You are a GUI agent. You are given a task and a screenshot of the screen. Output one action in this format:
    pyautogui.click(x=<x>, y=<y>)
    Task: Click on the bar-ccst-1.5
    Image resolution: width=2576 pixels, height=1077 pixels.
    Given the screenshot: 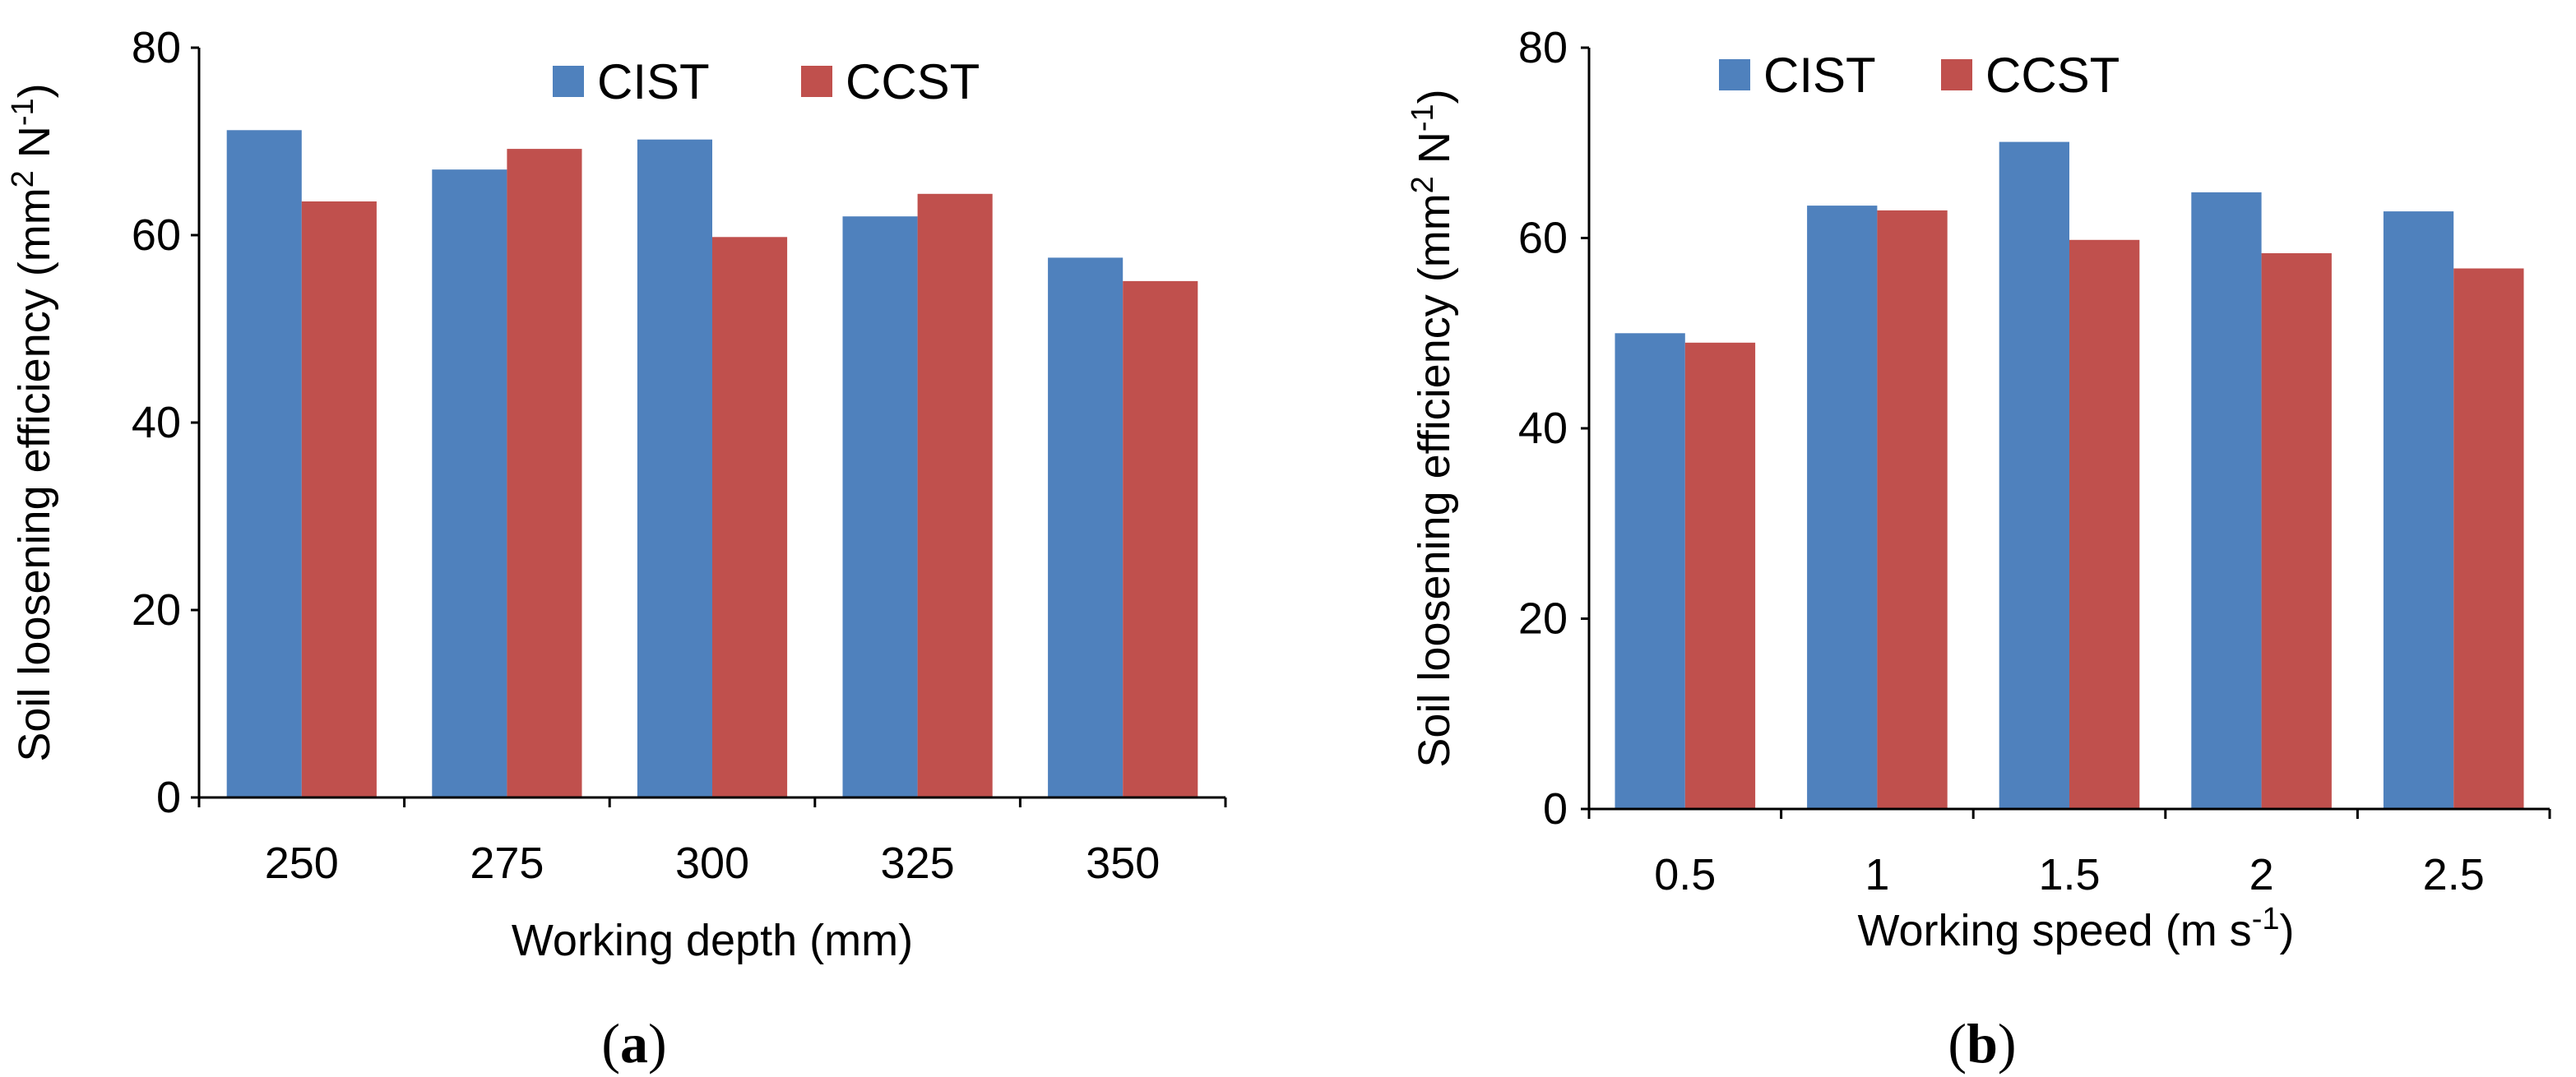 What is the action you would take?
    pyautogui.click(x=2105, y=524)
    